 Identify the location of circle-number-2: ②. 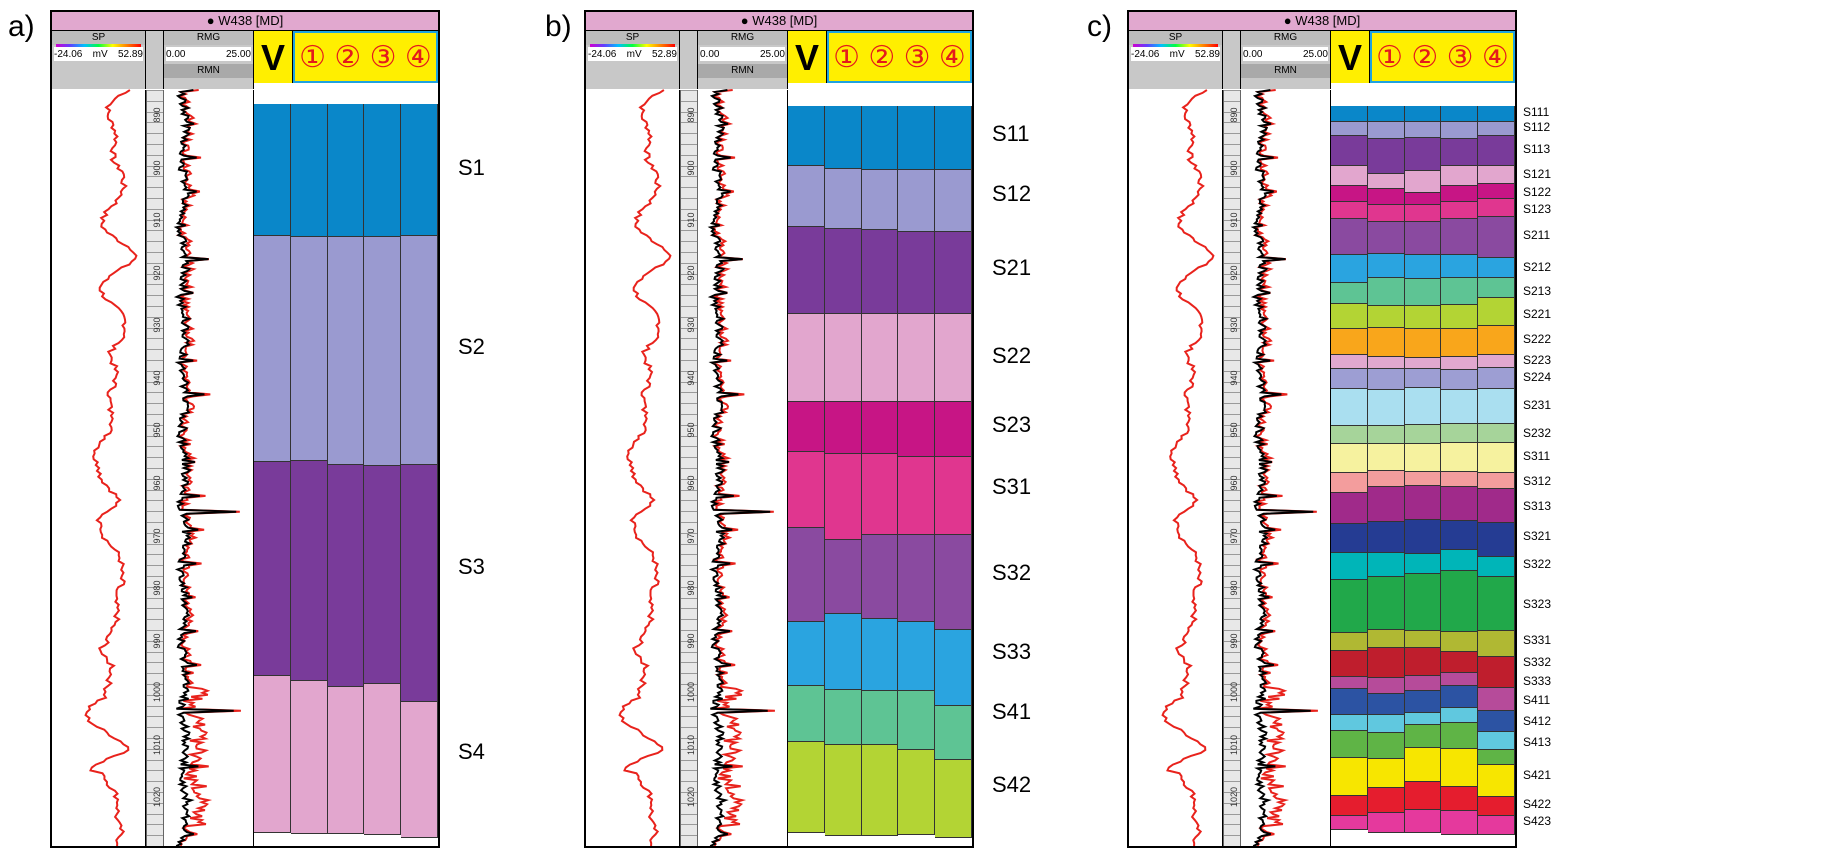
(882, 57).